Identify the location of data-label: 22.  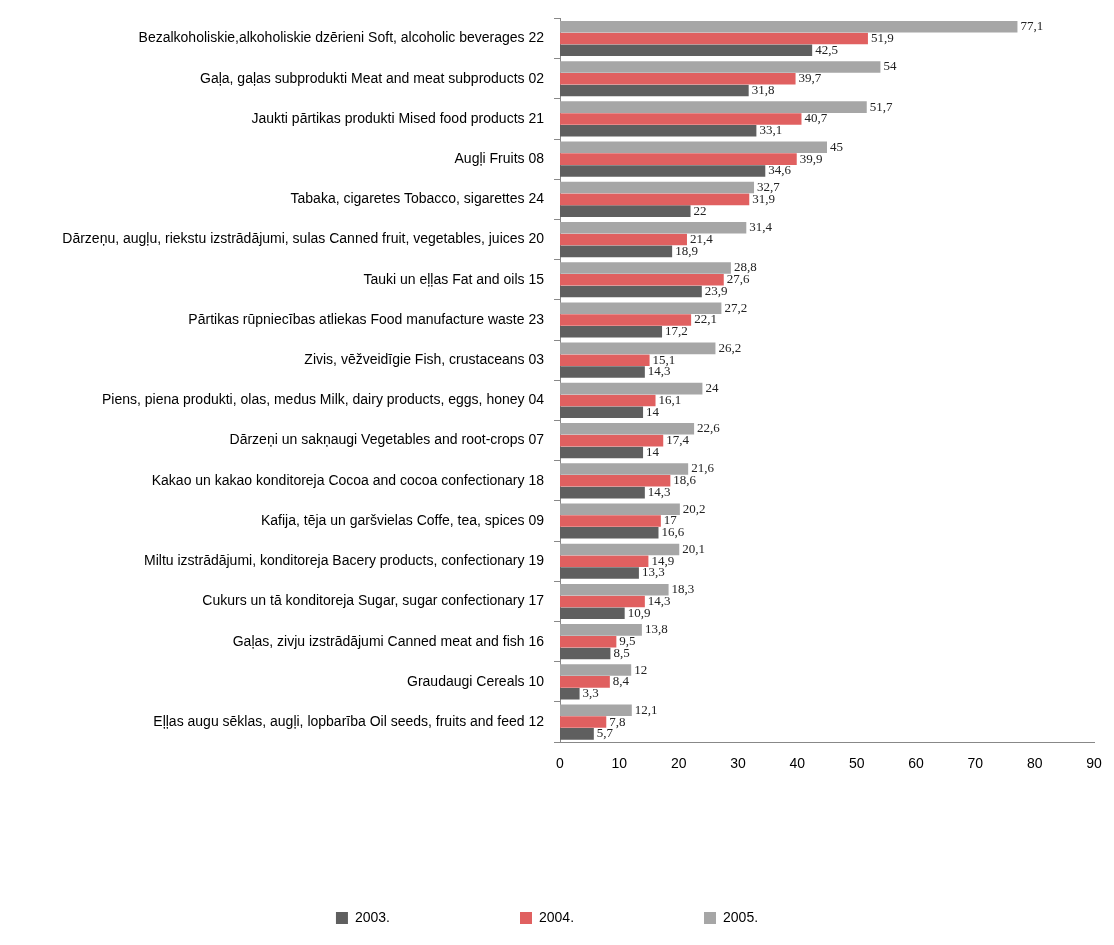
(700, 210).